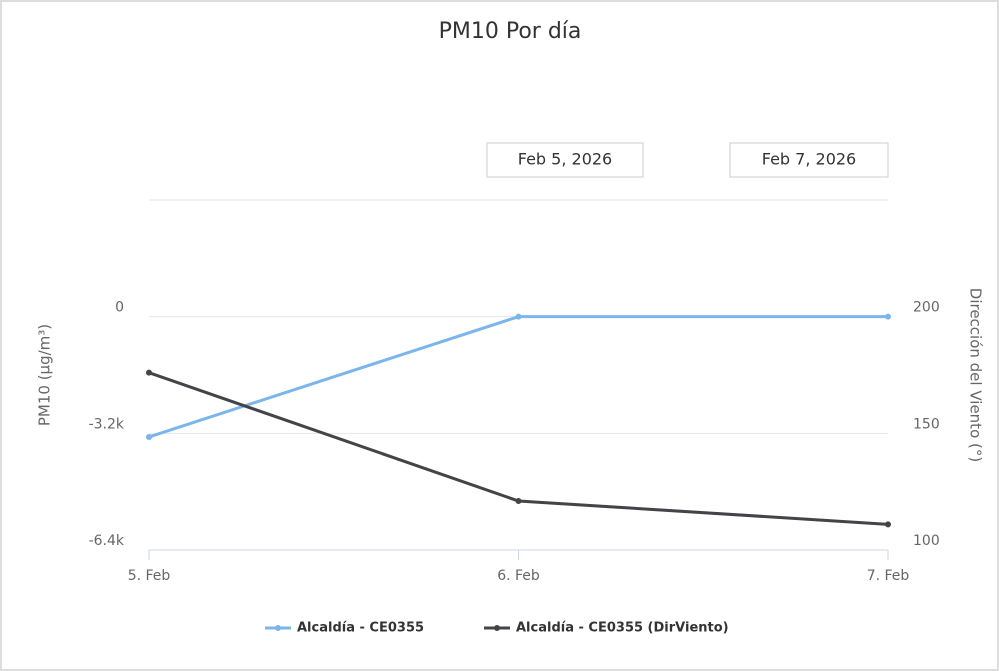 This screenshot has height=671, width=999. Describe the element at coordinates (119, 308) in the screenshot. I see `y-tick-label: 0` at that location.